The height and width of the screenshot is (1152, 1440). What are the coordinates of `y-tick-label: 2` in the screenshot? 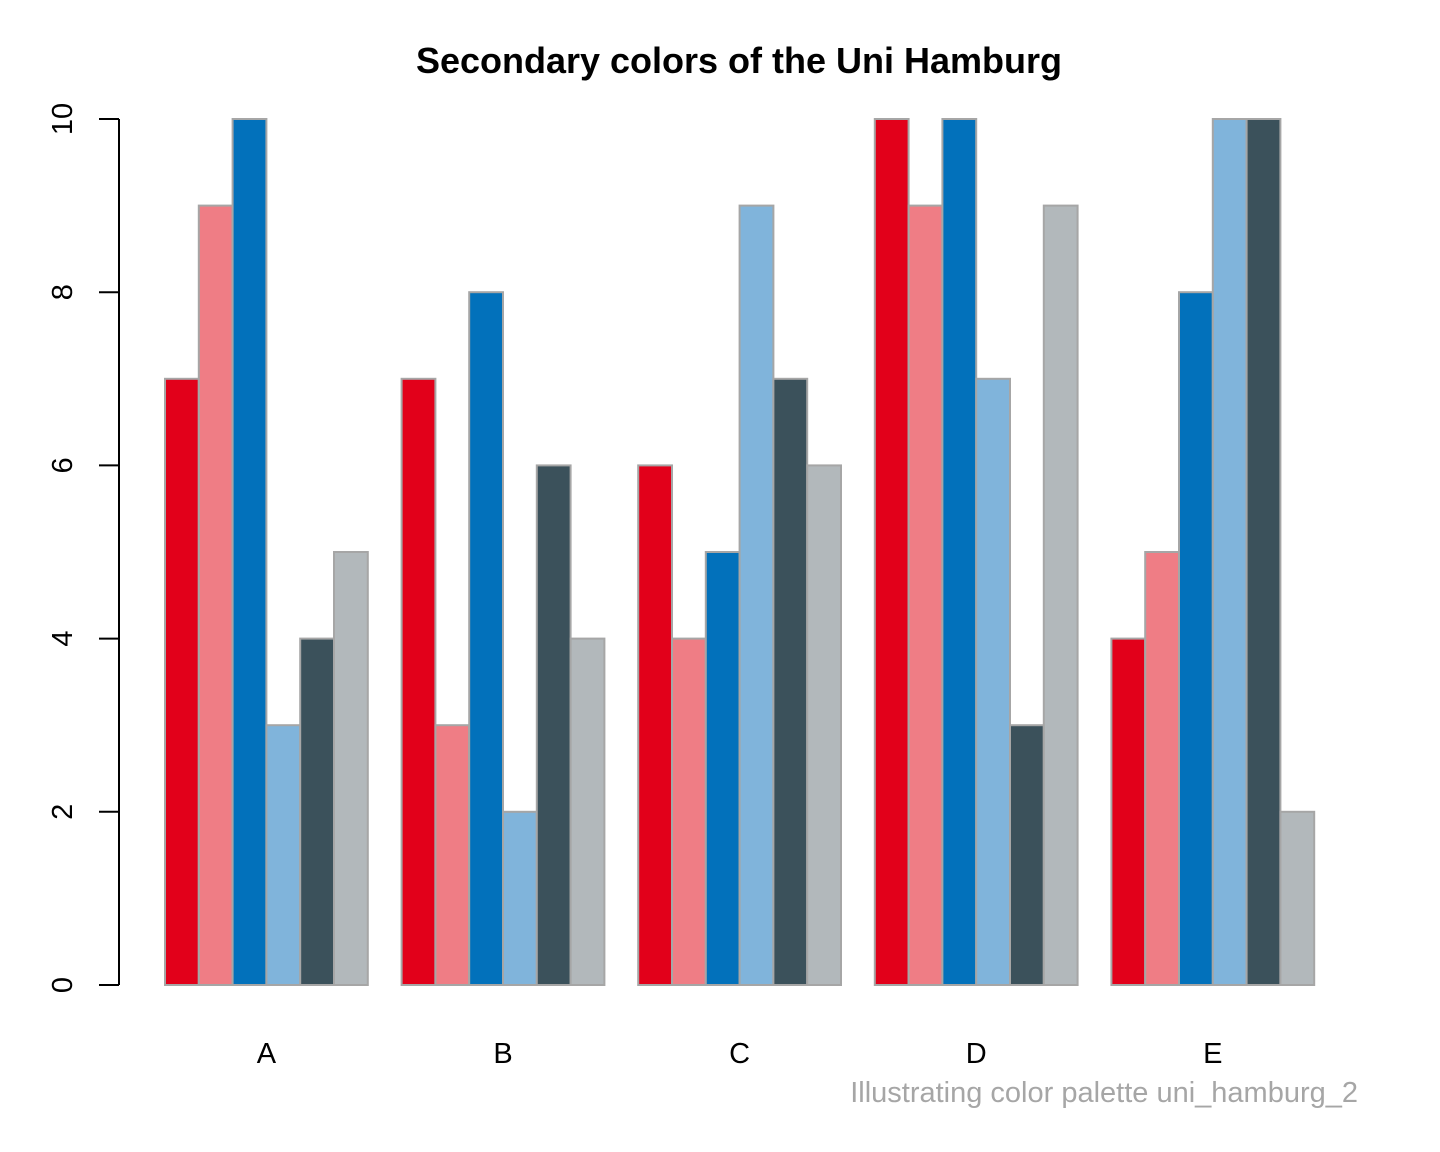 It's located at (63, 812).